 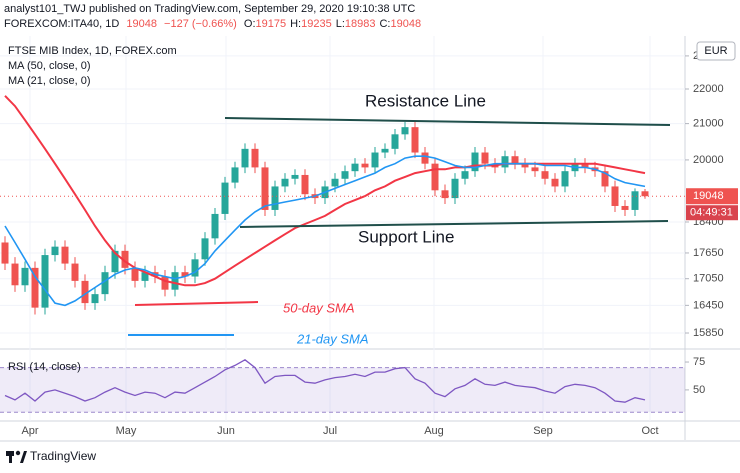 What do you see at coordinates (454, 224) in the screenshot?
I see `support-line` at bounding box center [454, 224].